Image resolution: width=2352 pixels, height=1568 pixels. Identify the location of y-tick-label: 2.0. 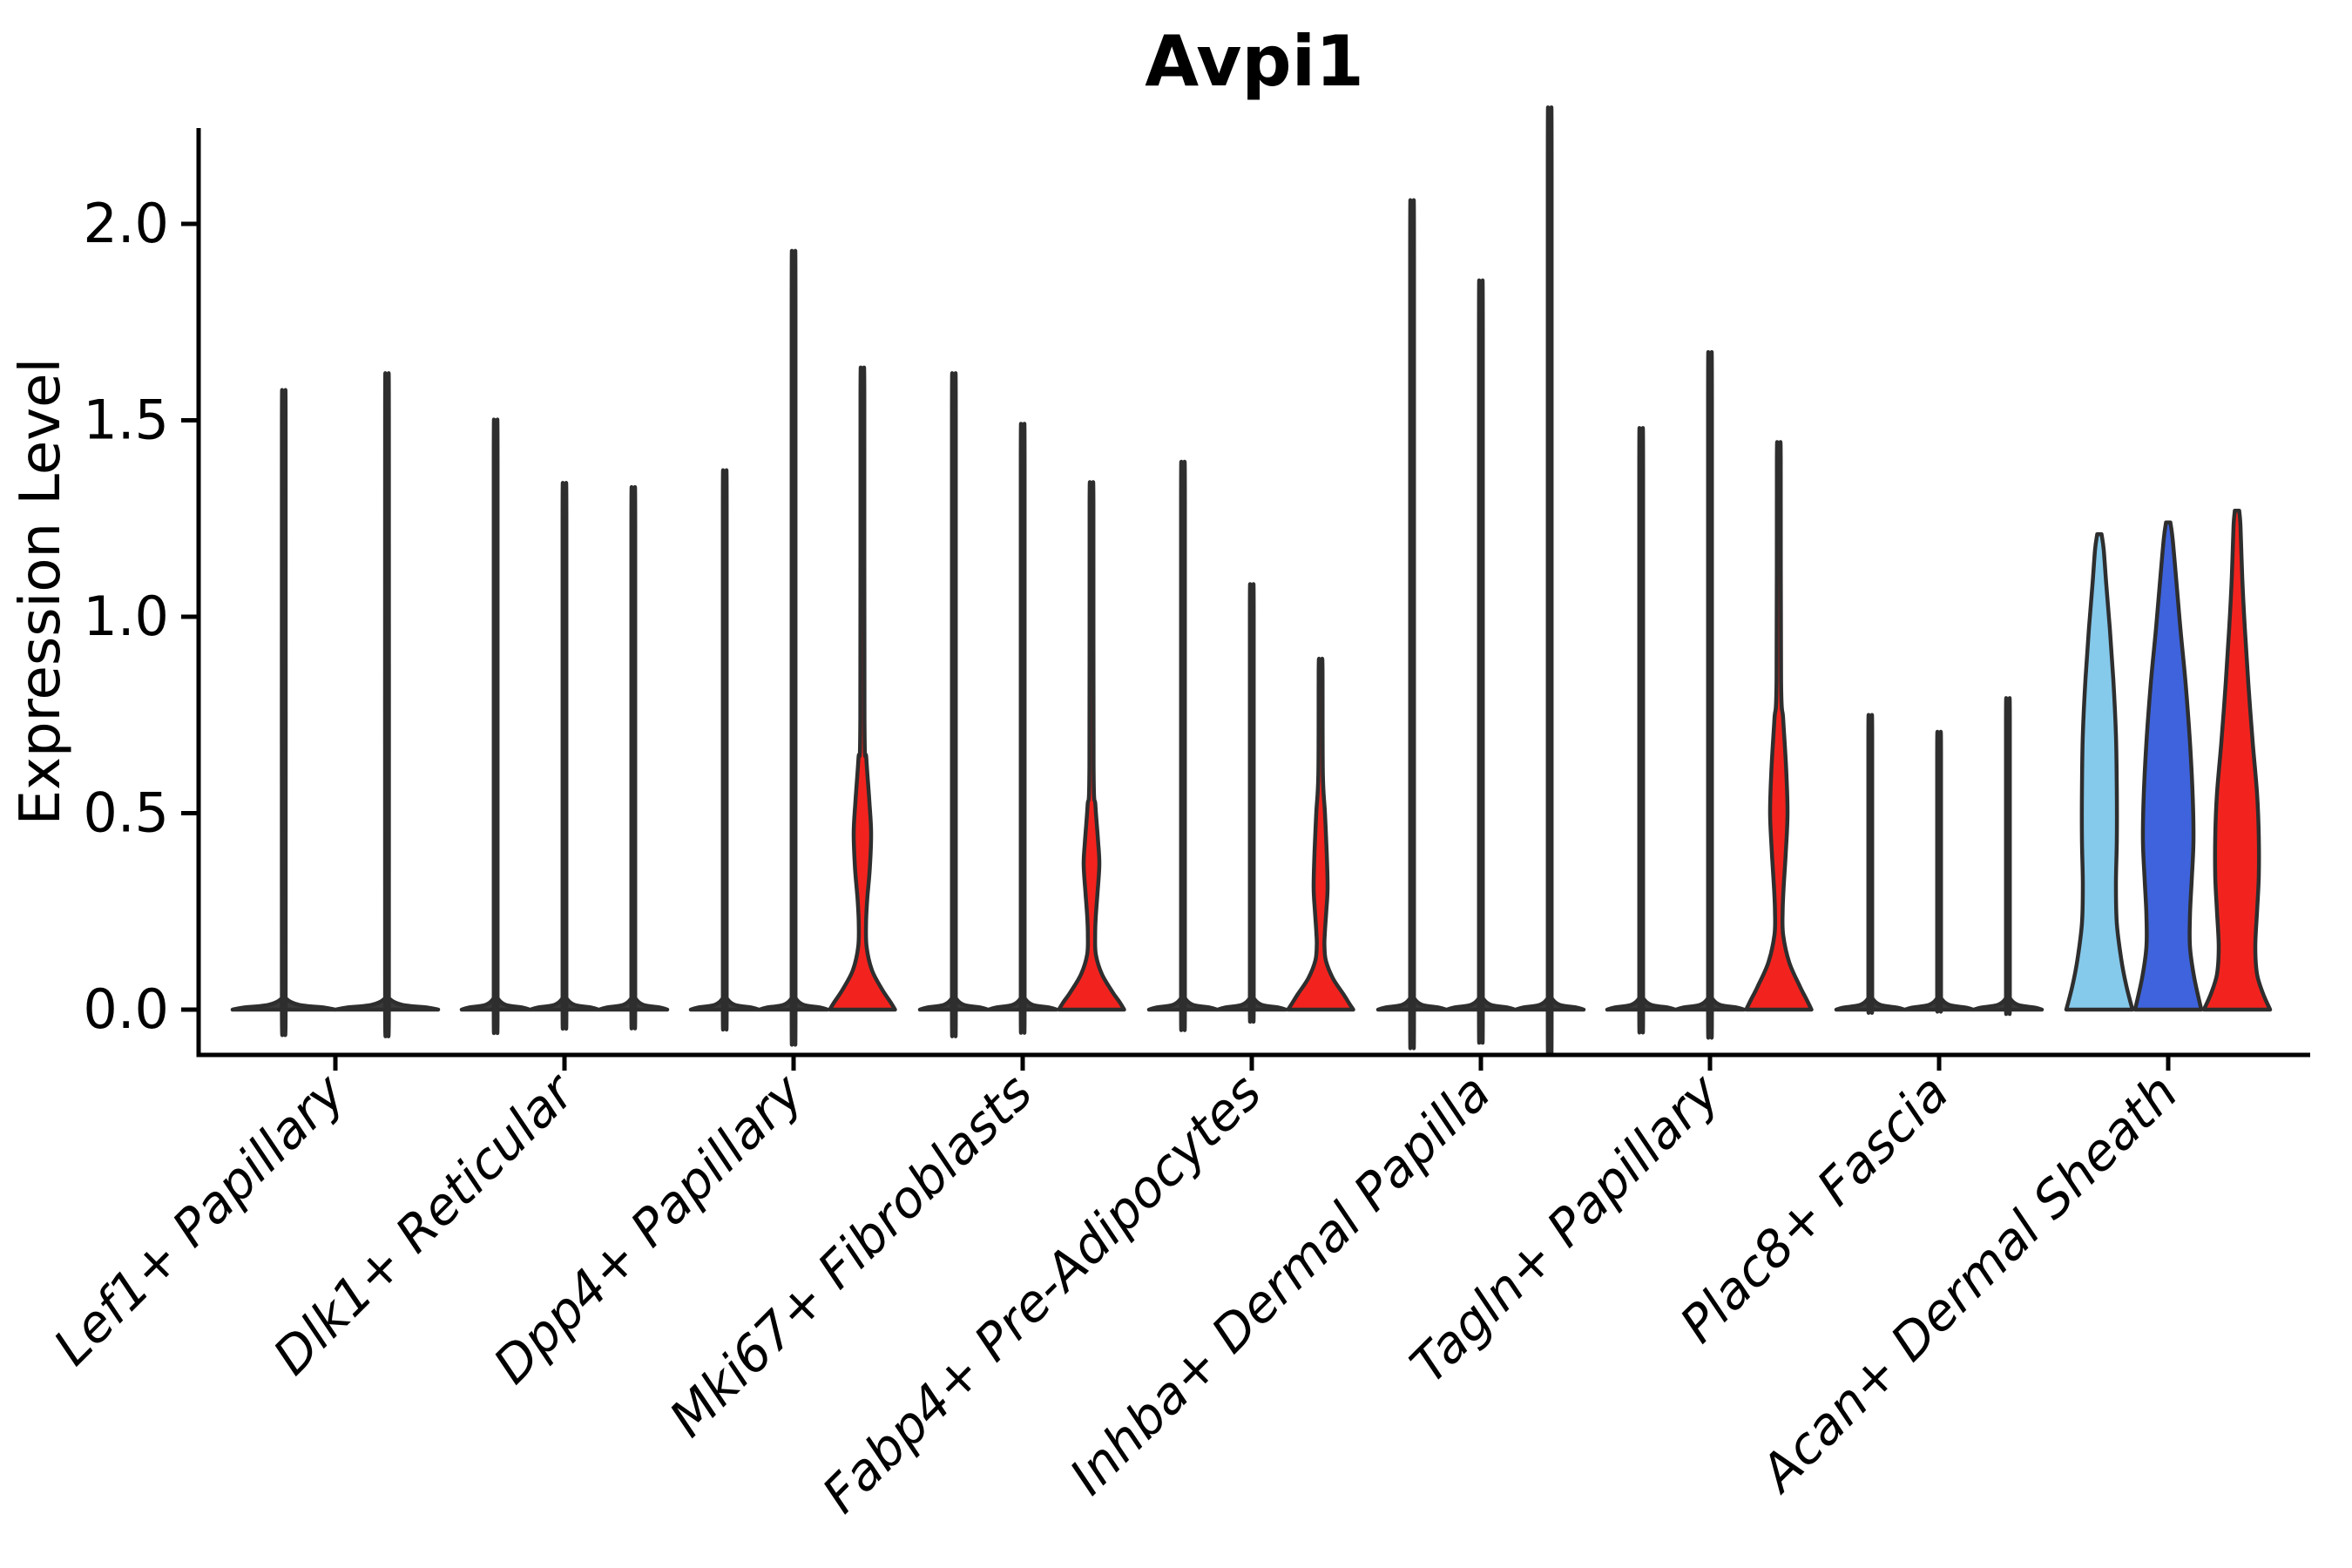
(126, 223).